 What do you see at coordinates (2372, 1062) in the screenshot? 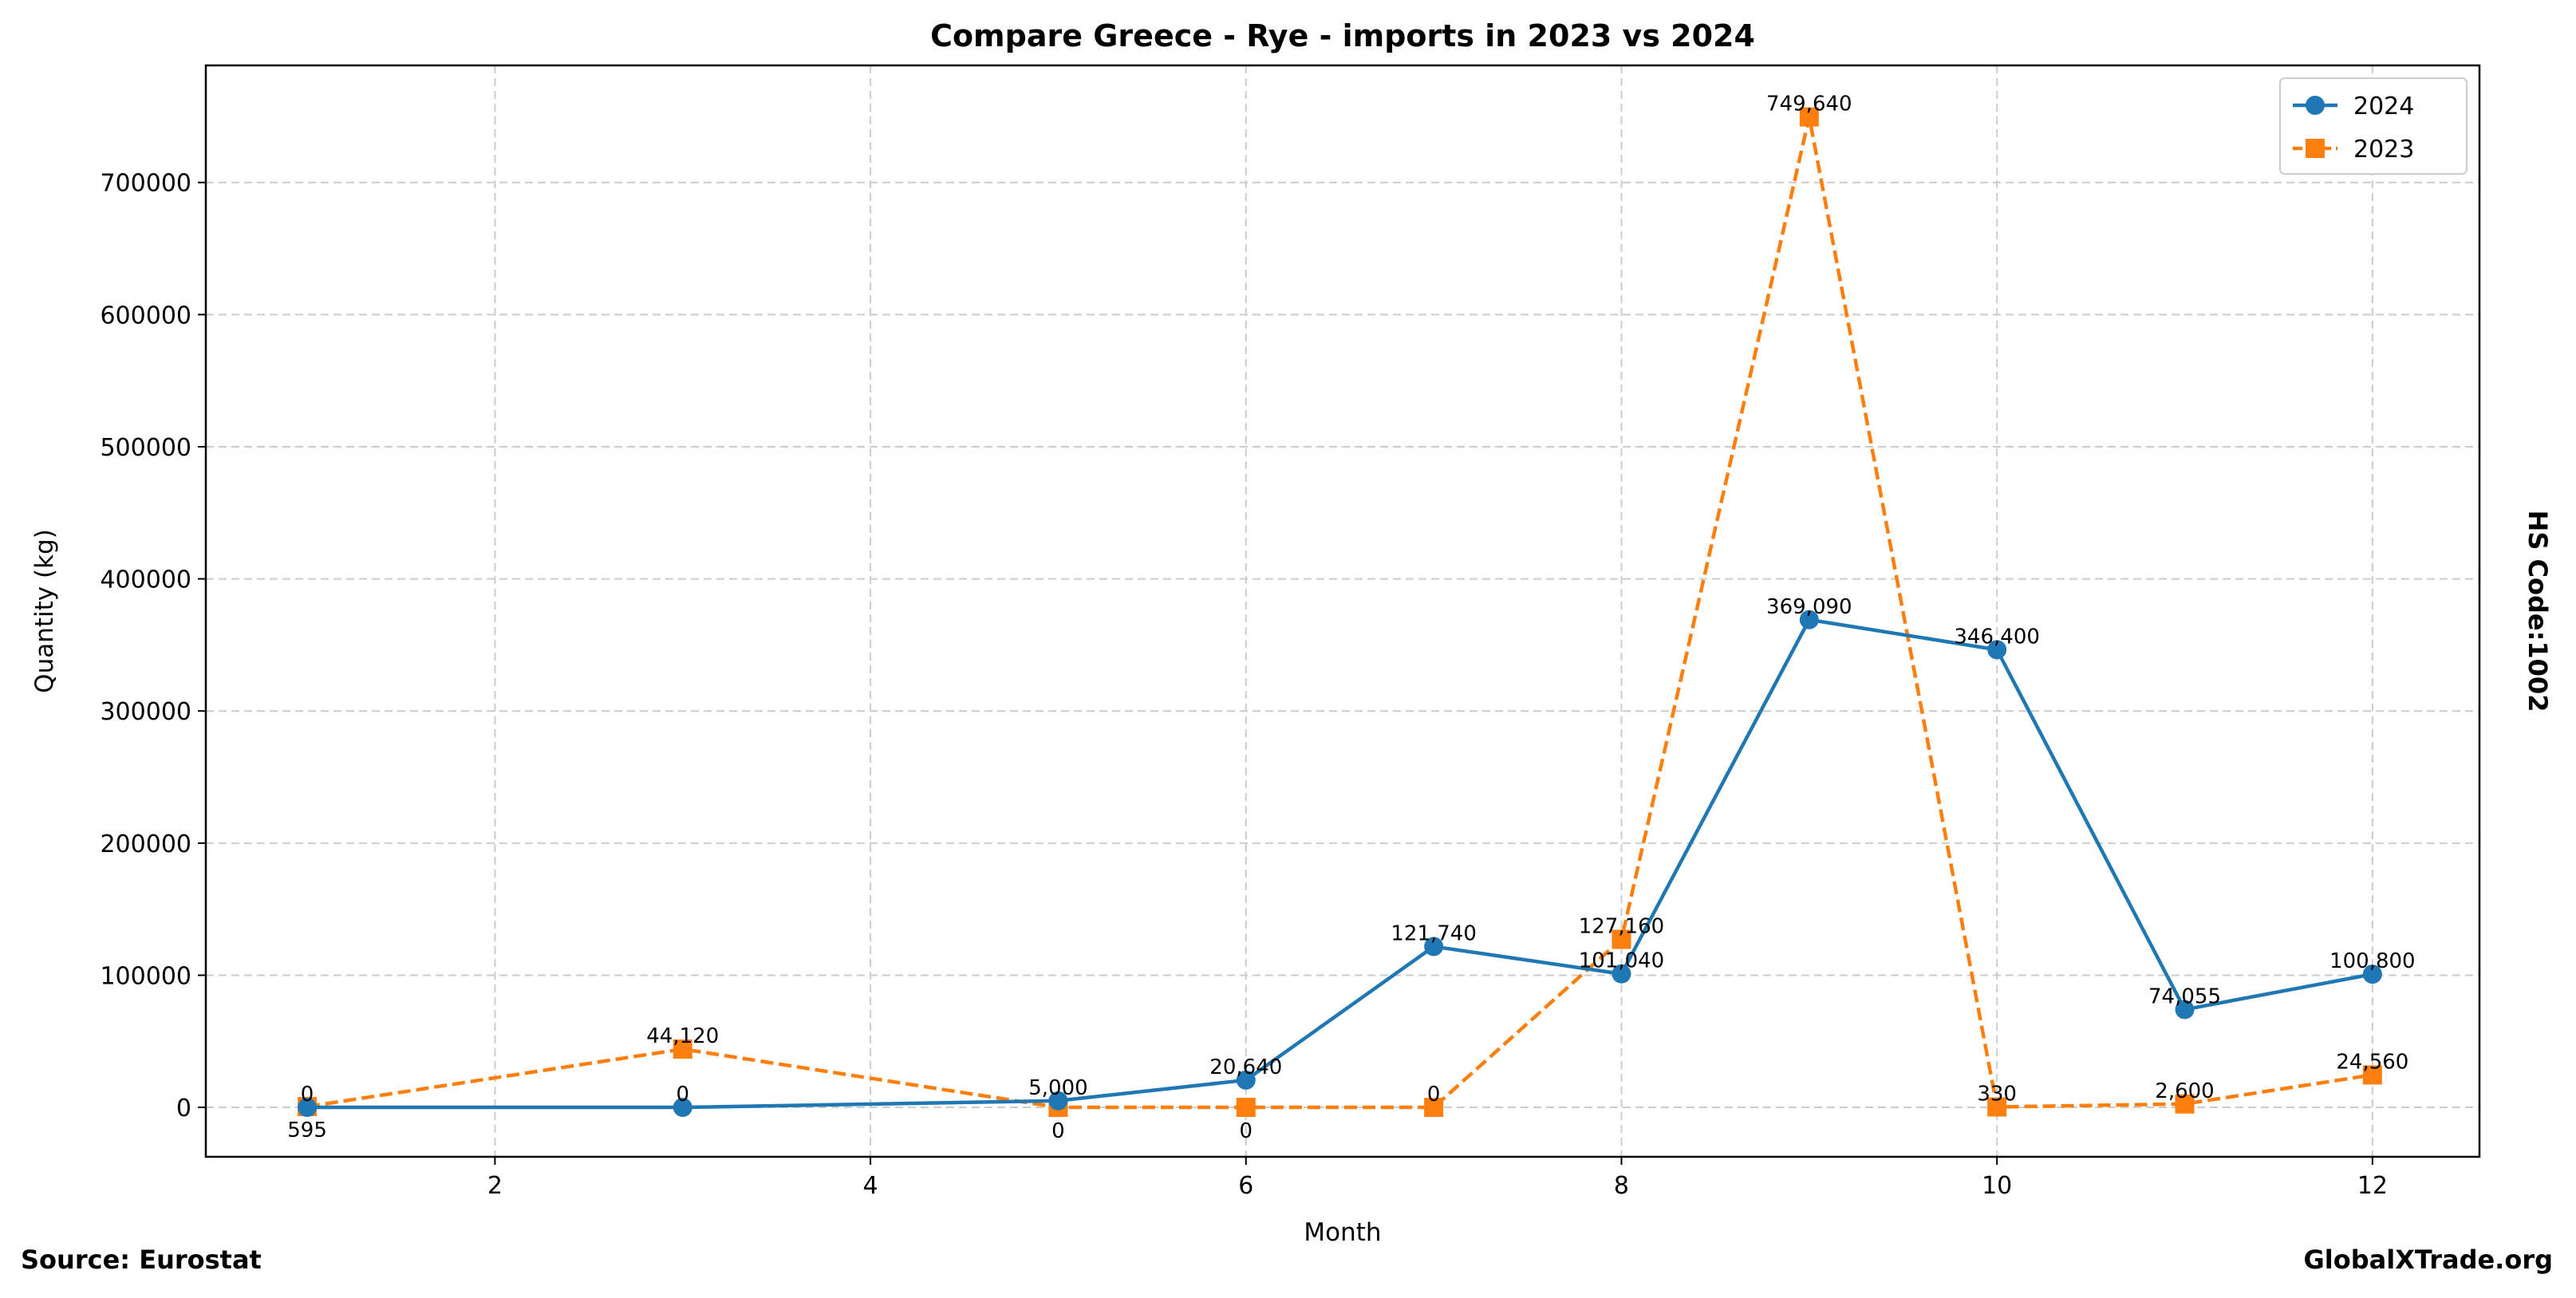
I see `data-label-2023: 24,560` at bounding box center [2372, 1062].